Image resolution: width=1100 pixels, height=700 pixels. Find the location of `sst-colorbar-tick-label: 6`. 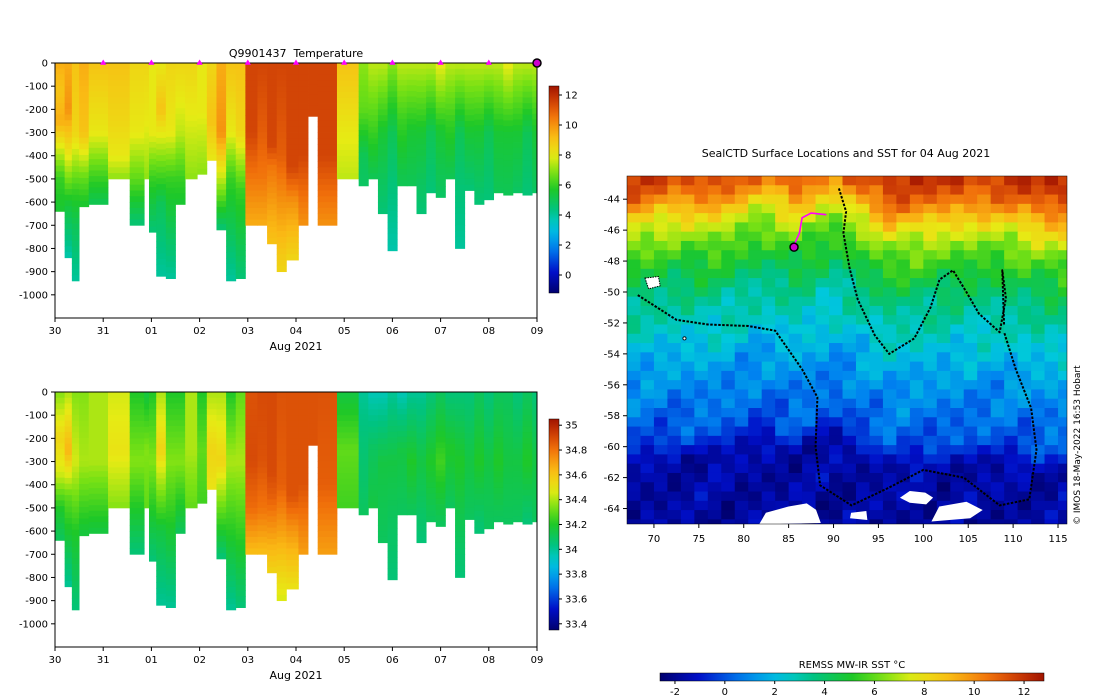

sst-colorbar-tick-label: 6 is located at coordinates (874, 692).